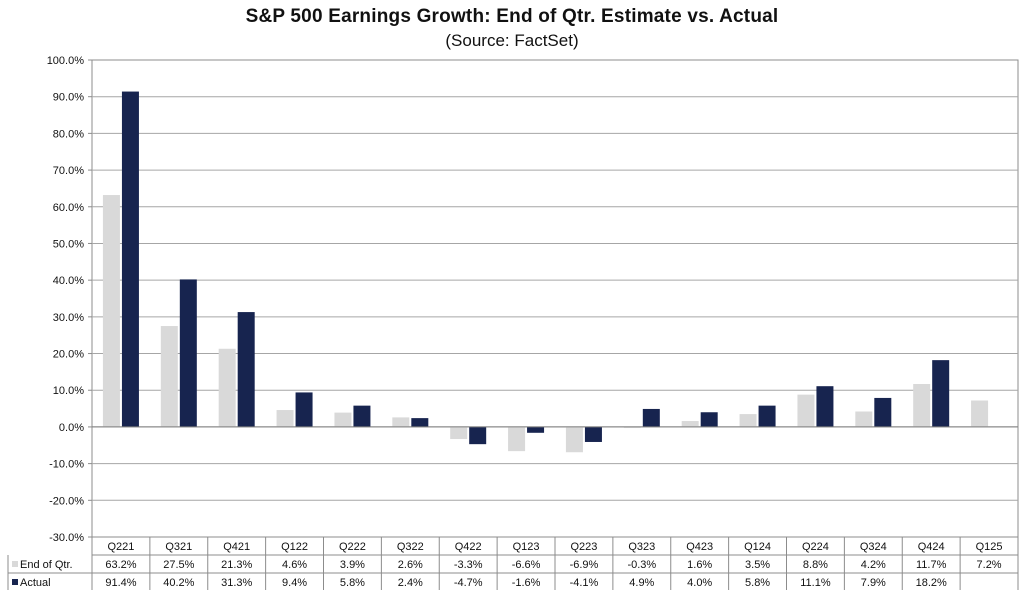  Describe the element at coordinates (68, 318) in the screenshot. I see `y-tick-label: 30.0%` at that location.